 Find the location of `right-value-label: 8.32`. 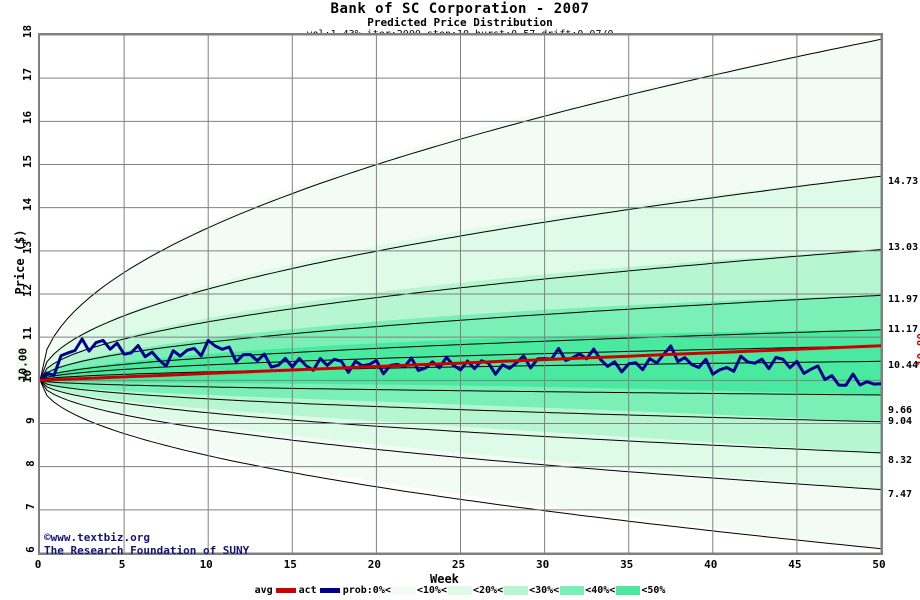

right-value-label: 8.32 is located at coordinates (900, 460).